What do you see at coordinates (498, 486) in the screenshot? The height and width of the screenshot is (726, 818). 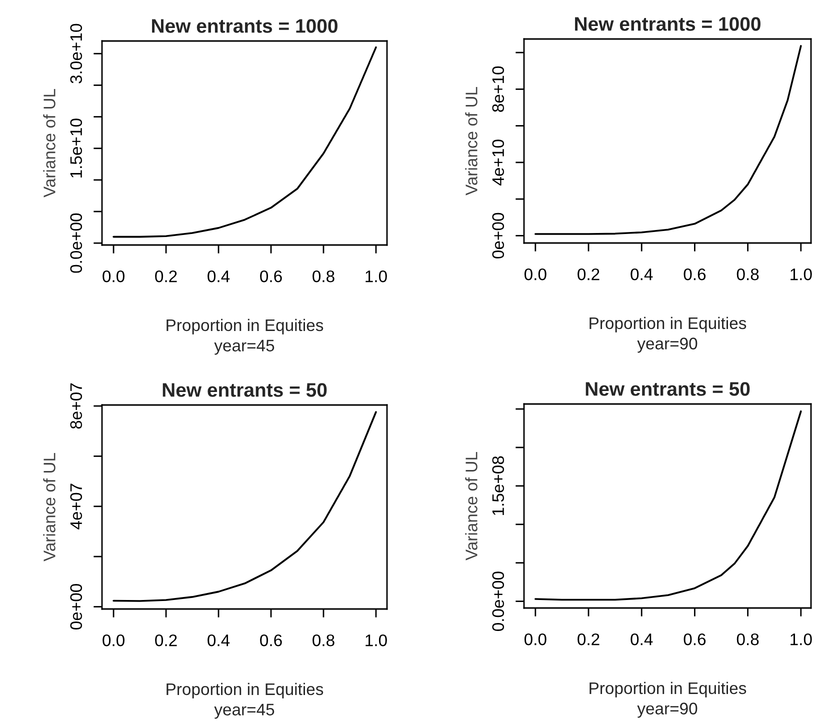 I see `y-tick-label: 1.5e+08` at bounding box center [498, 486].